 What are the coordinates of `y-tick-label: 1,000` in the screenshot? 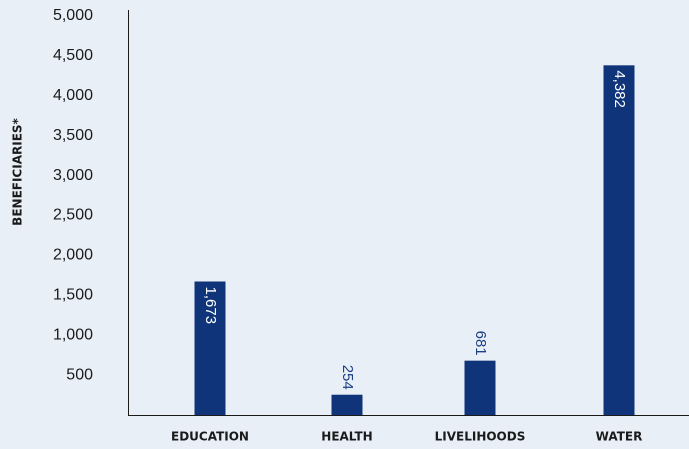 It's located at (73, 334).